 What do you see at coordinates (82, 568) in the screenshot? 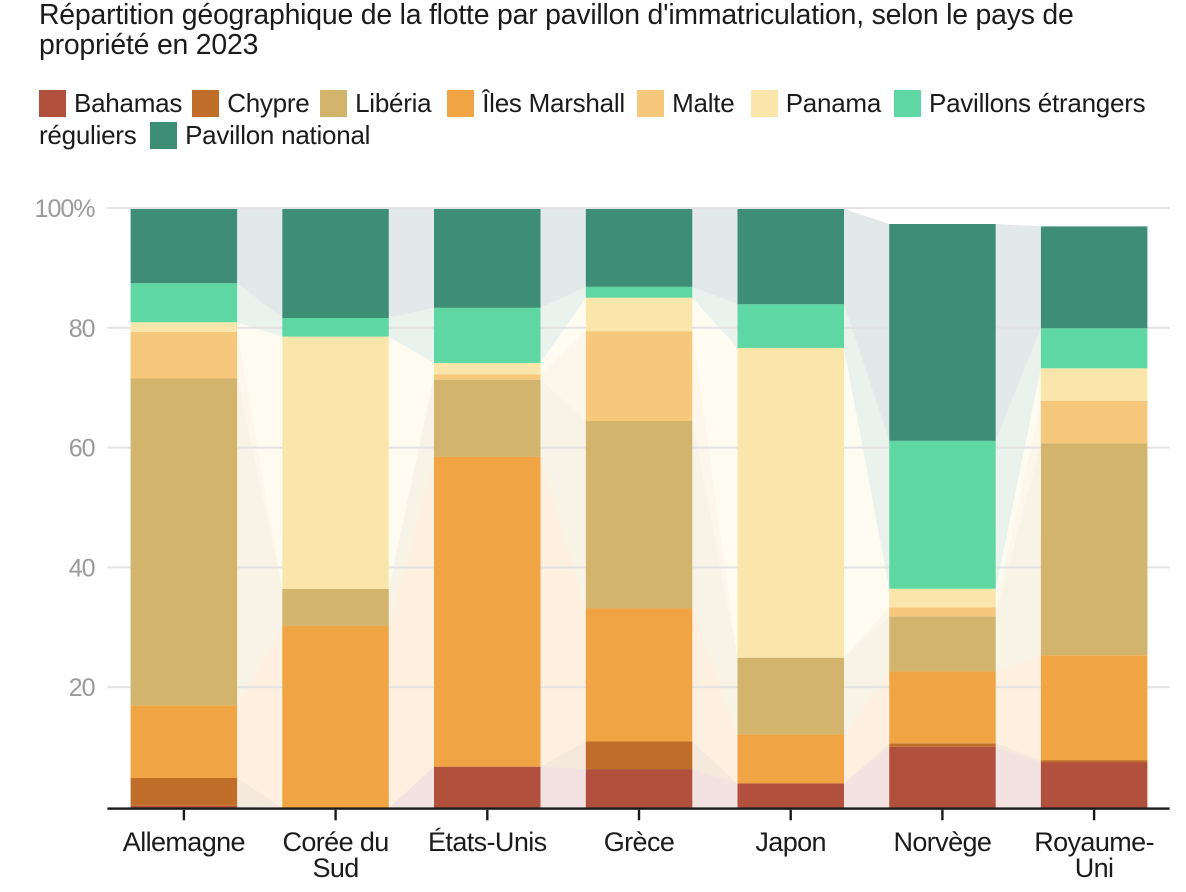
I see `svg-text: 40` at bounding box center [82, 568].